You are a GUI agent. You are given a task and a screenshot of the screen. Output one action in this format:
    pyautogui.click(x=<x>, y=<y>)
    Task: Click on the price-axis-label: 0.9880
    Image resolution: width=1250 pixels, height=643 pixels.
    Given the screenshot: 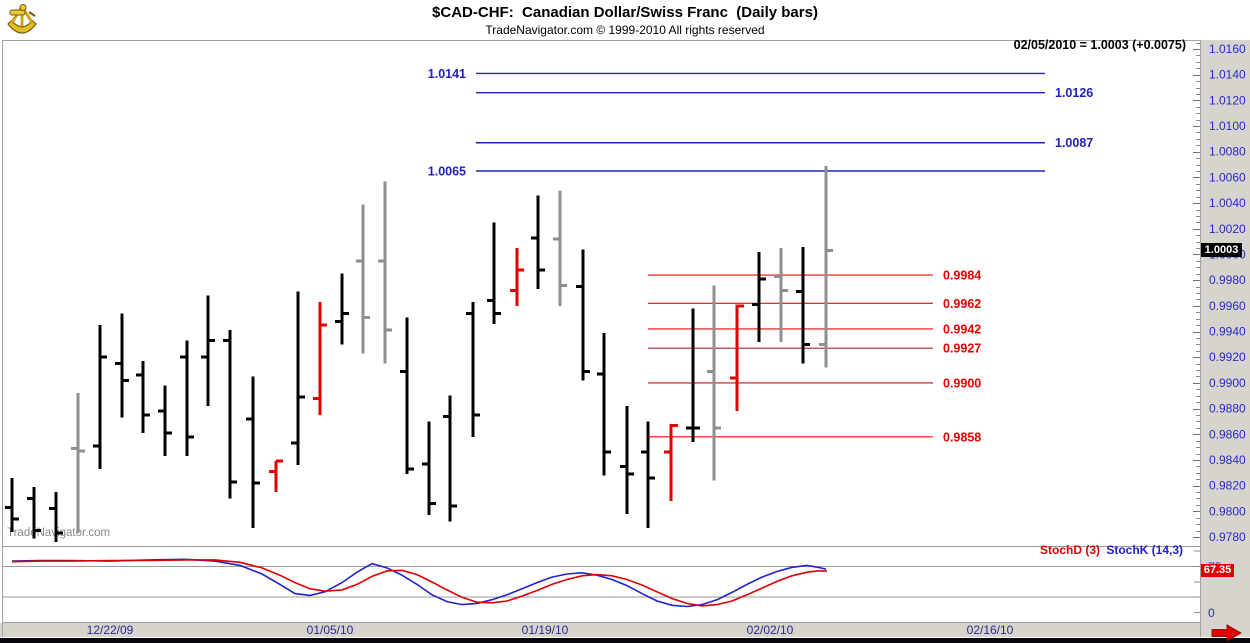 What is the action you would take?
    pyautogui.click(x=1227, y=409)
    